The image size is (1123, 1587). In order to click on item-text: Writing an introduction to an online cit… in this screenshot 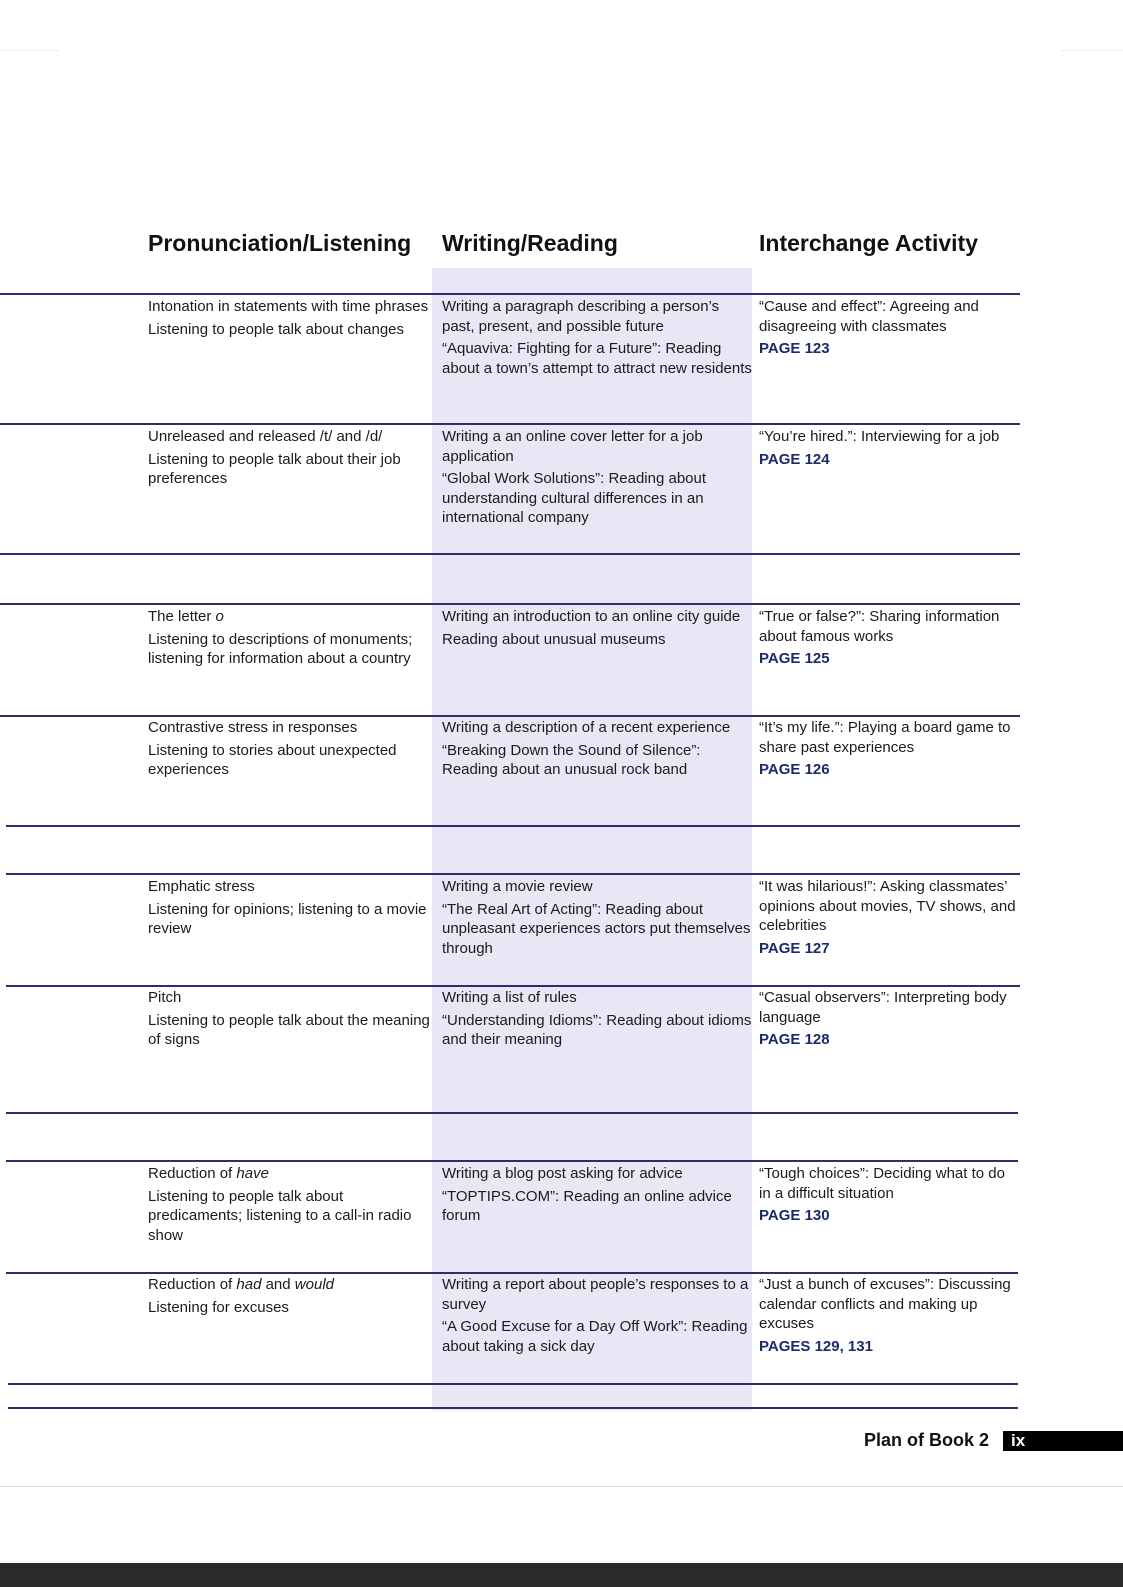, I will do `click(591, 616)`.